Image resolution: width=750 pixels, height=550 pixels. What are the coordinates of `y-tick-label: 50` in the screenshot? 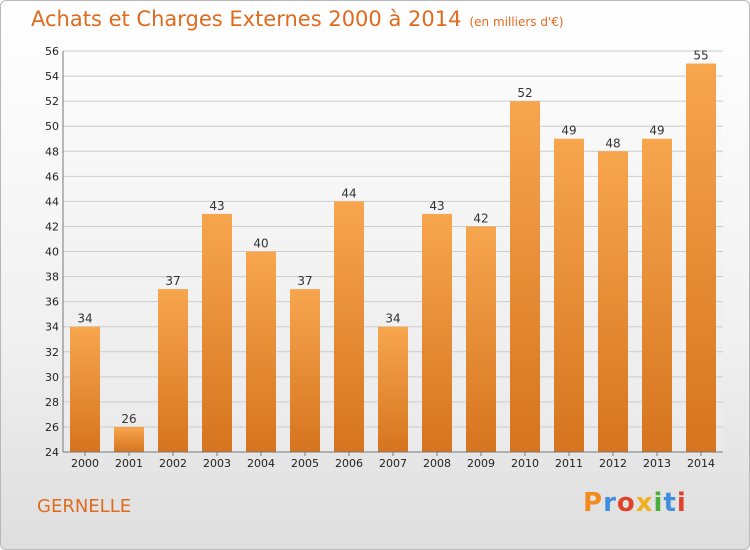 It's located at (52, 126).